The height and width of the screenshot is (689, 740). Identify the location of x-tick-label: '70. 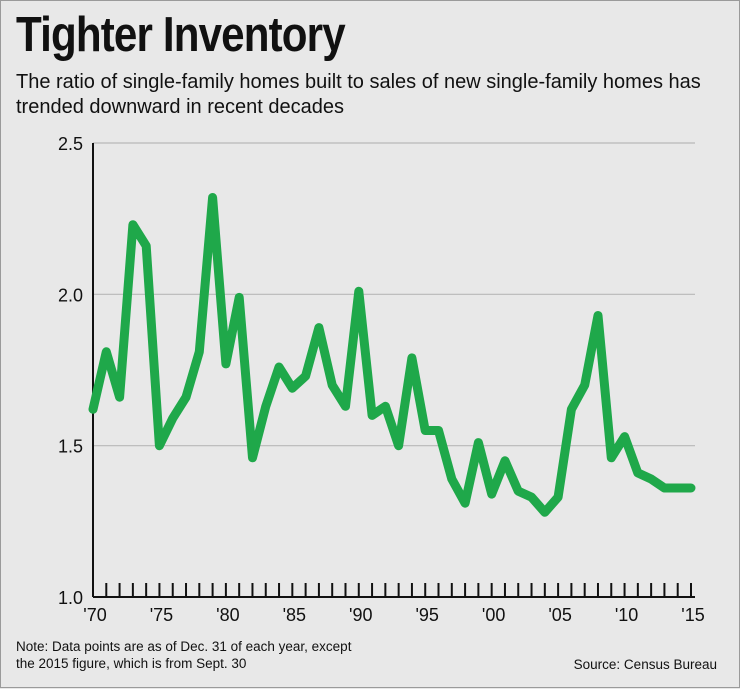
(94, 615).